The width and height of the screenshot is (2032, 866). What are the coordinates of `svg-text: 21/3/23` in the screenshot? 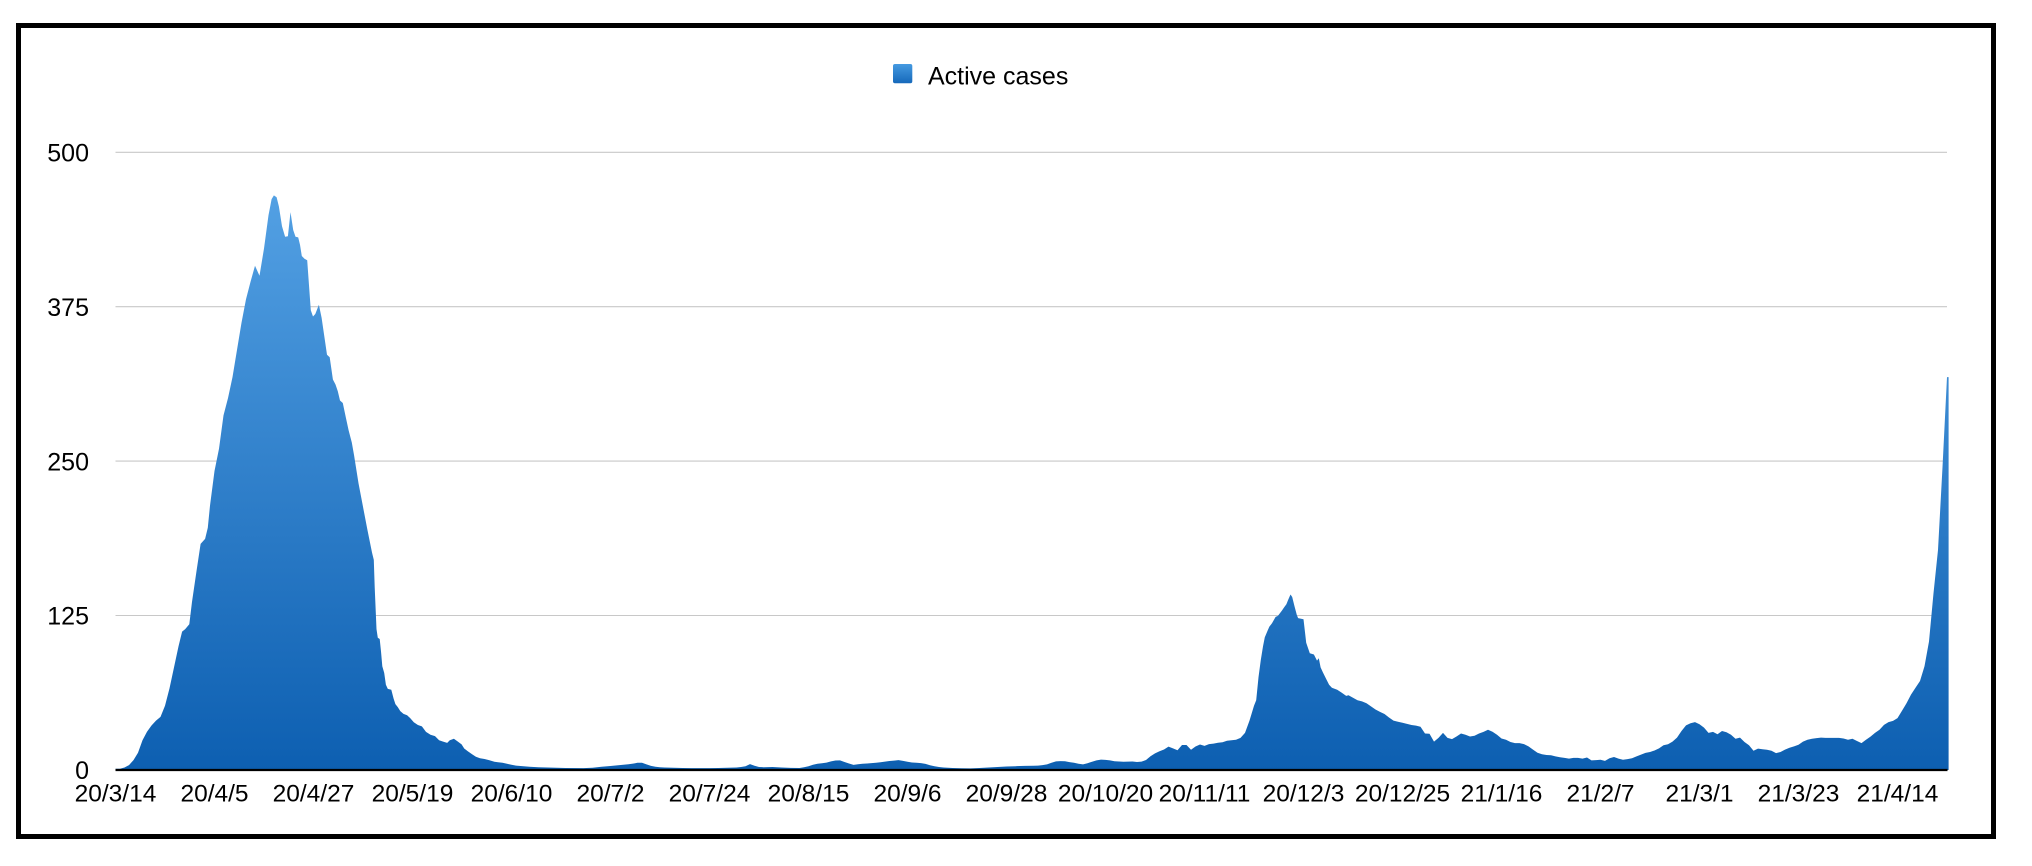 It's located at (1799, 794).